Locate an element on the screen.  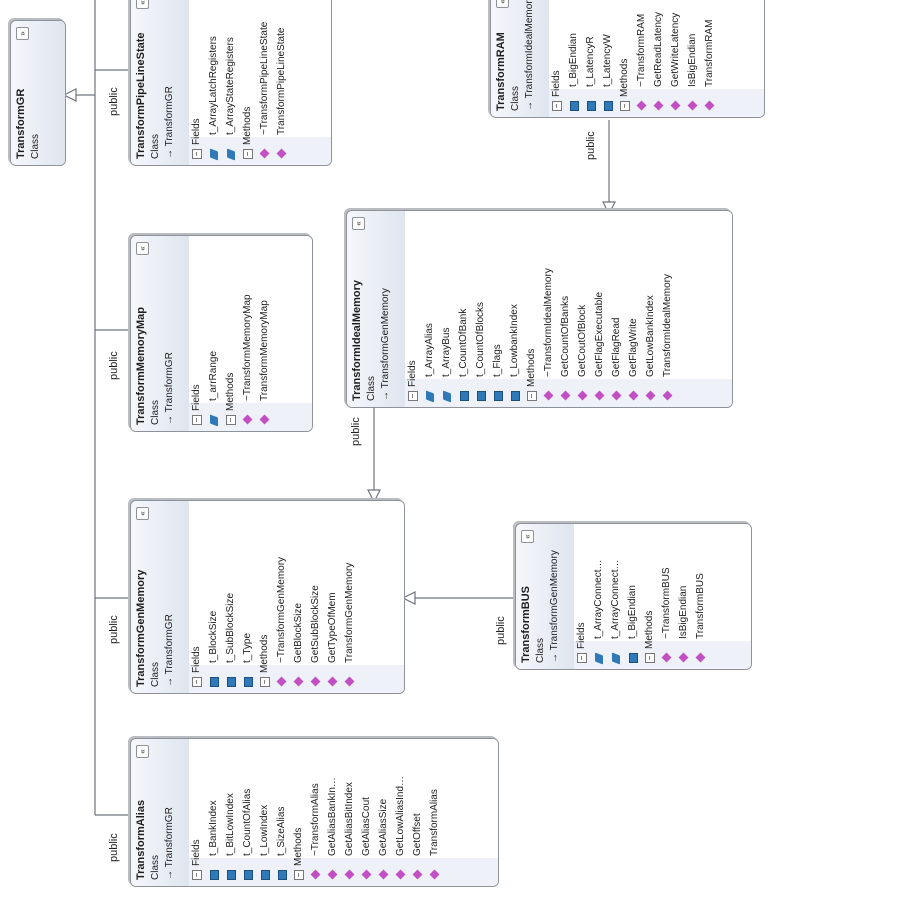
method-item: GetTypeOfMem is located at coordinates (333, 597).